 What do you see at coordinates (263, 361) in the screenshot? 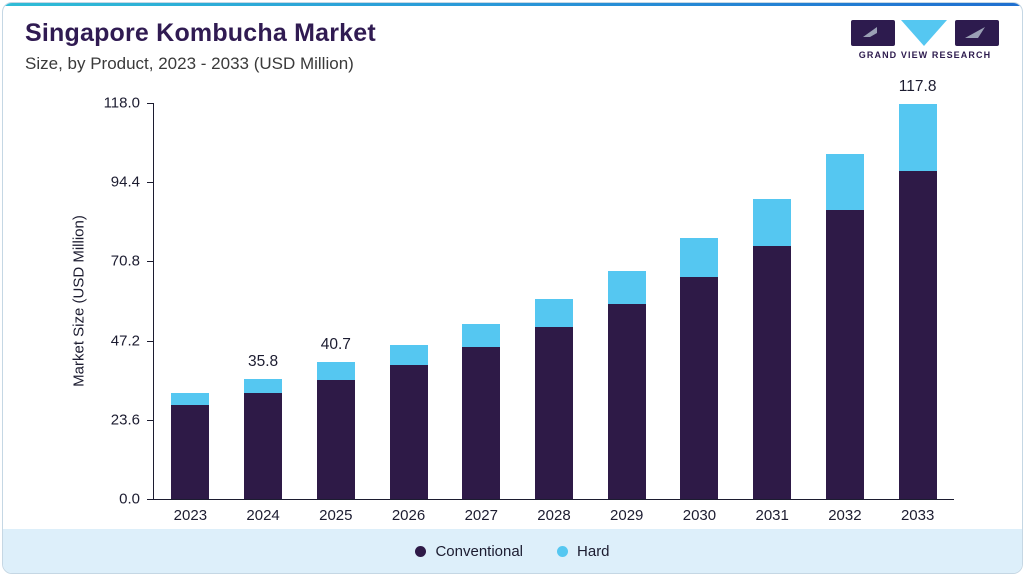
I see `bar-value-label-2024: 35.8` at bounding box center [263, 361].